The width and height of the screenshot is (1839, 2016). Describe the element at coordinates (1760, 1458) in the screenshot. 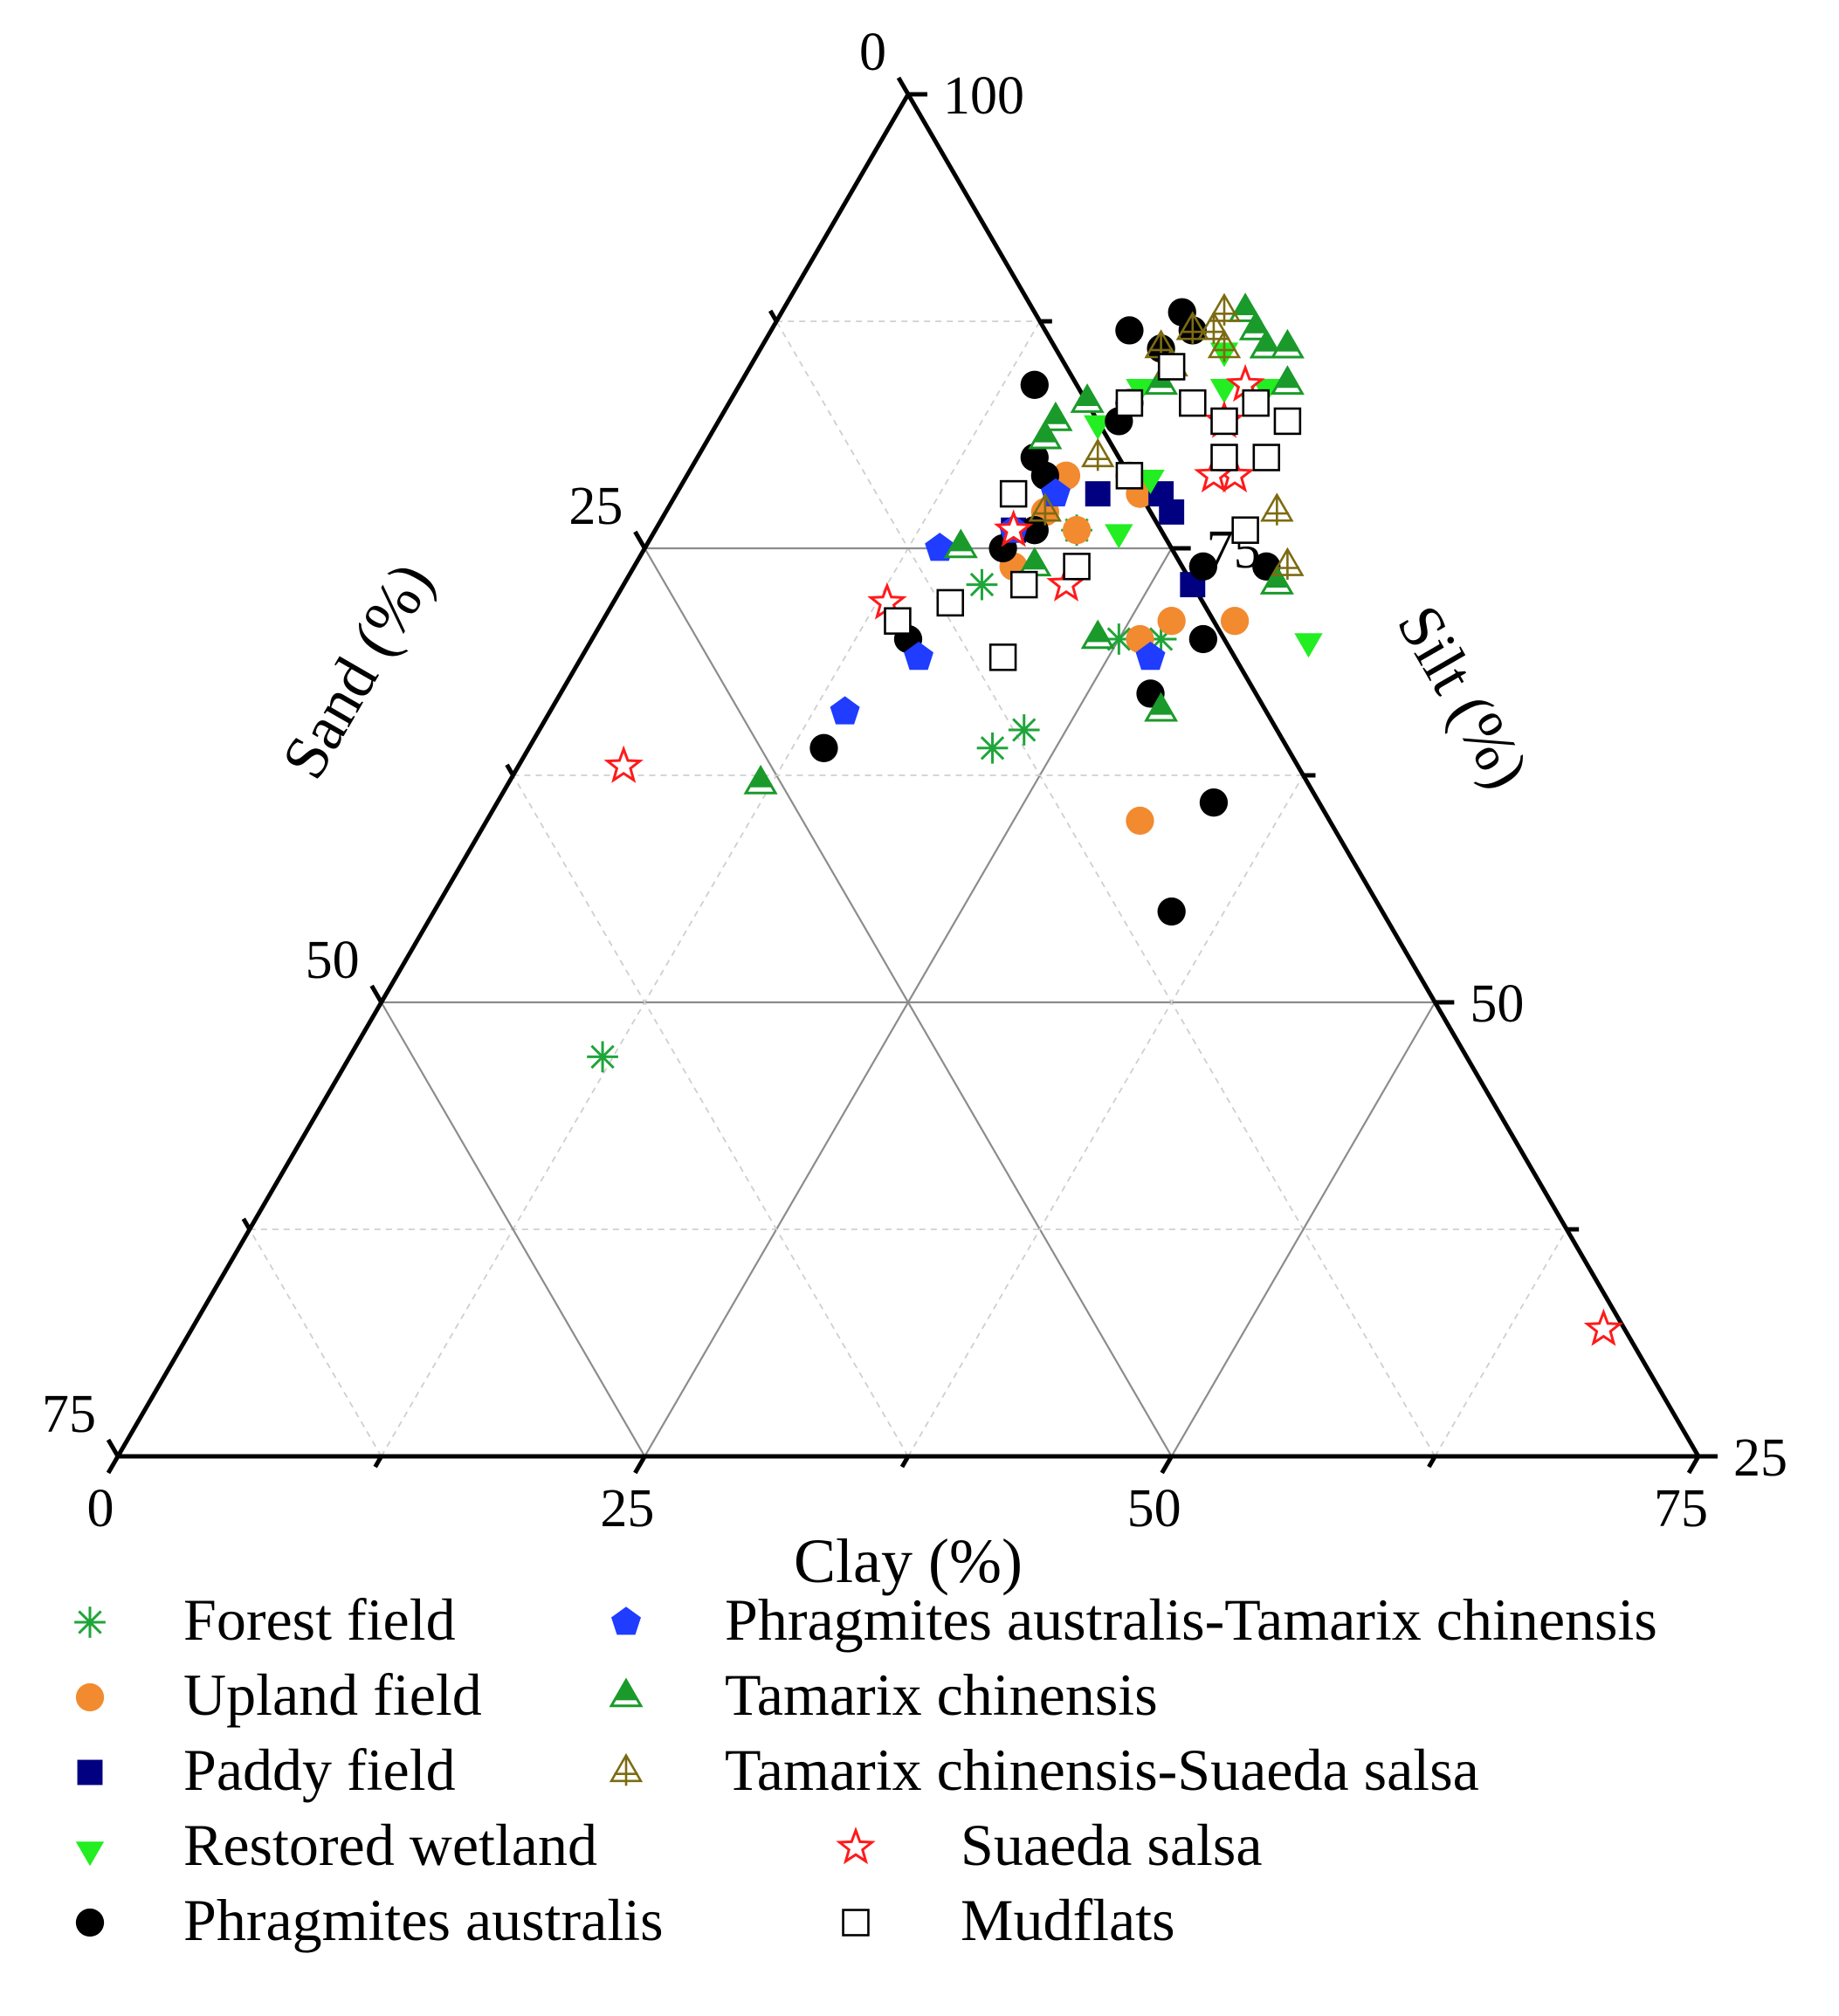

I see `silt-tick-label: 25` at that location.